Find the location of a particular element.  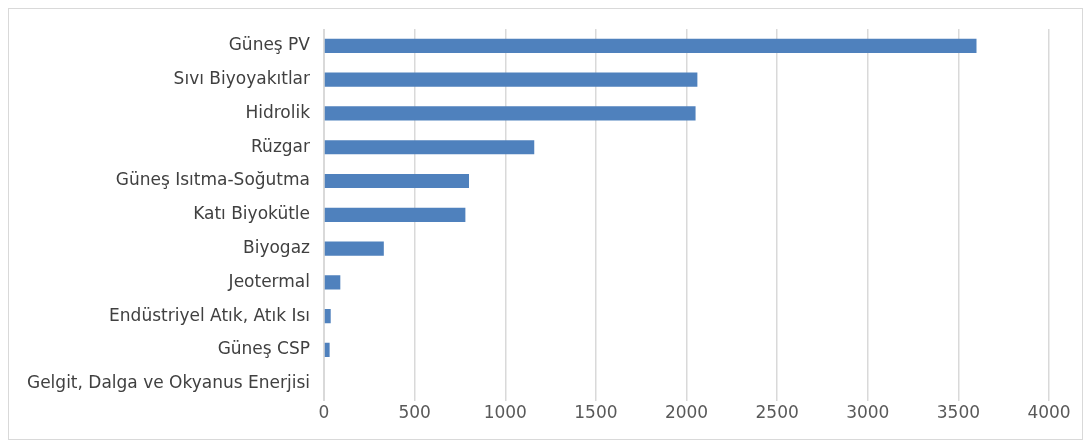

x-tick-label: 3000 is located at coordinates (868, 412).